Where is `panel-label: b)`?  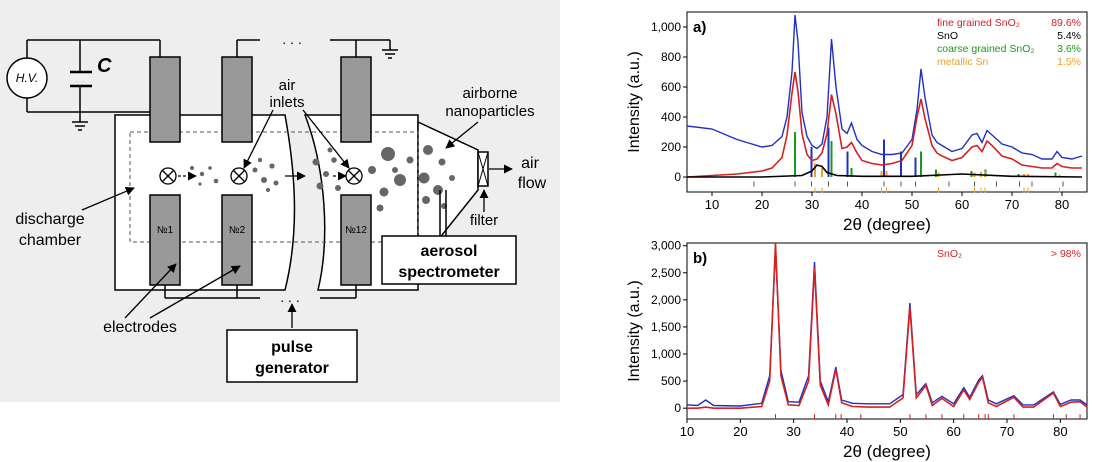 panel-label: b) is located at coordinates (700, 258).